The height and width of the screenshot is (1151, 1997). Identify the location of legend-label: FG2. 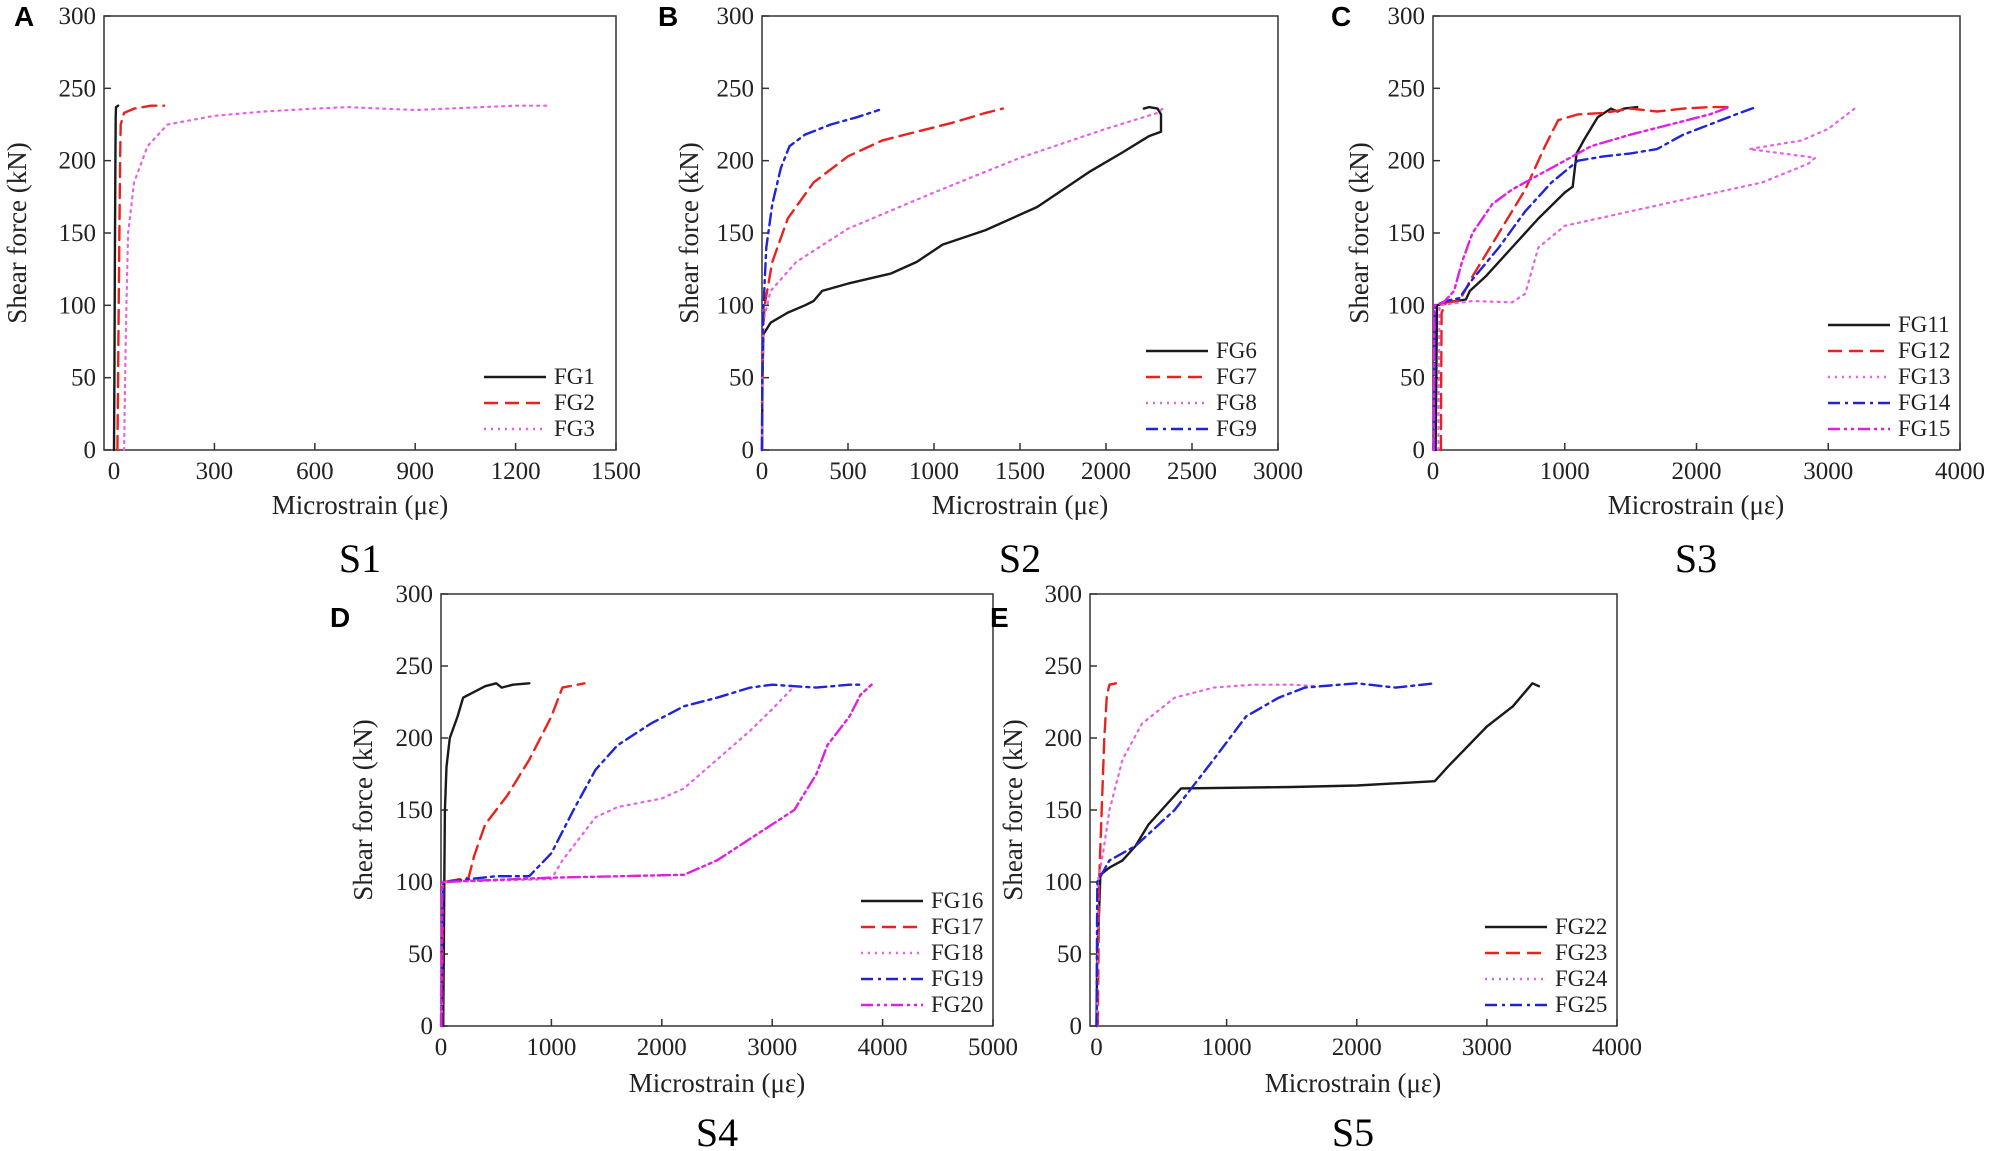
(574, 402).